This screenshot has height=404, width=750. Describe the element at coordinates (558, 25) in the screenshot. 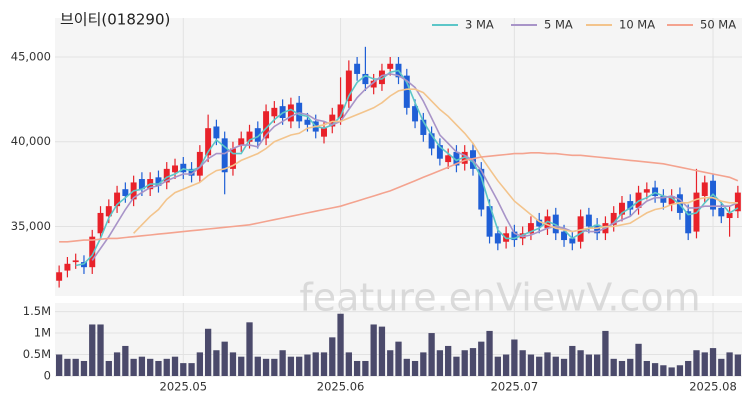

I see `legend-label: 5 MA` at that location.